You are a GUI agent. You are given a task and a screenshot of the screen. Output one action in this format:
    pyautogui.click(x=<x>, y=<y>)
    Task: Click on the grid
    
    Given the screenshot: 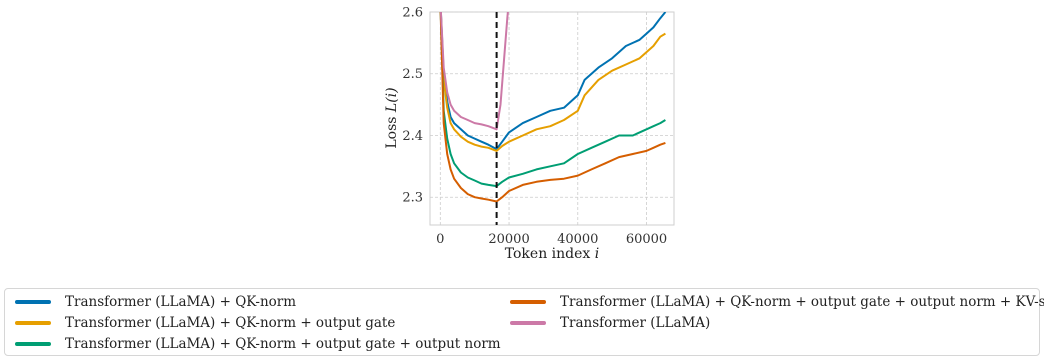 What is the action you would take?
    pyautogui.click(x=552, y=118)
    